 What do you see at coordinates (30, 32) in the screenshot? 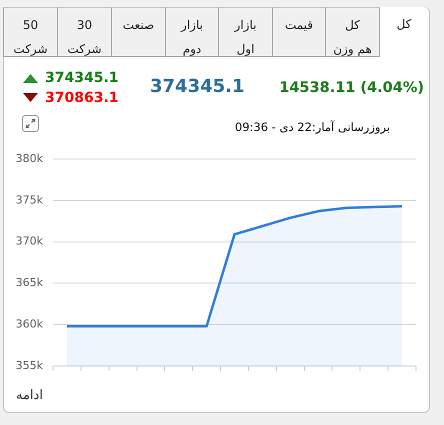
I see `tab: 50 شرکت` at bounding box center [30, 32].